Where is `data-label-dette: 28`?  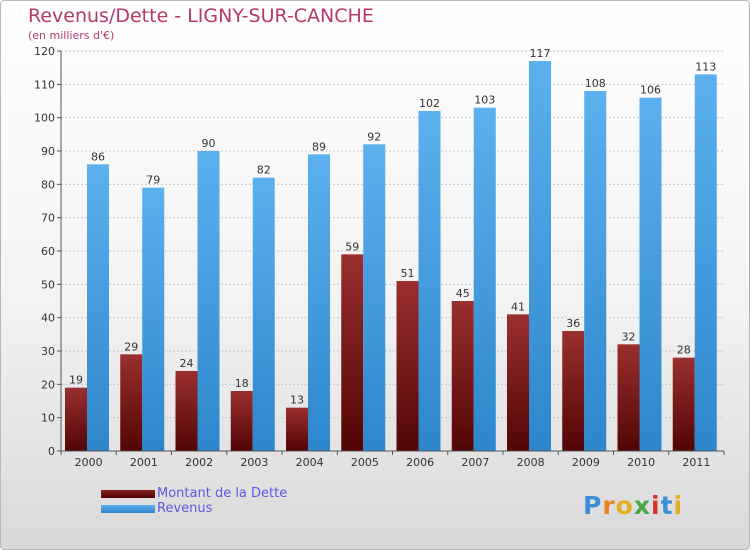 data-label-dette: 28 is located at coordinates (684, 350).